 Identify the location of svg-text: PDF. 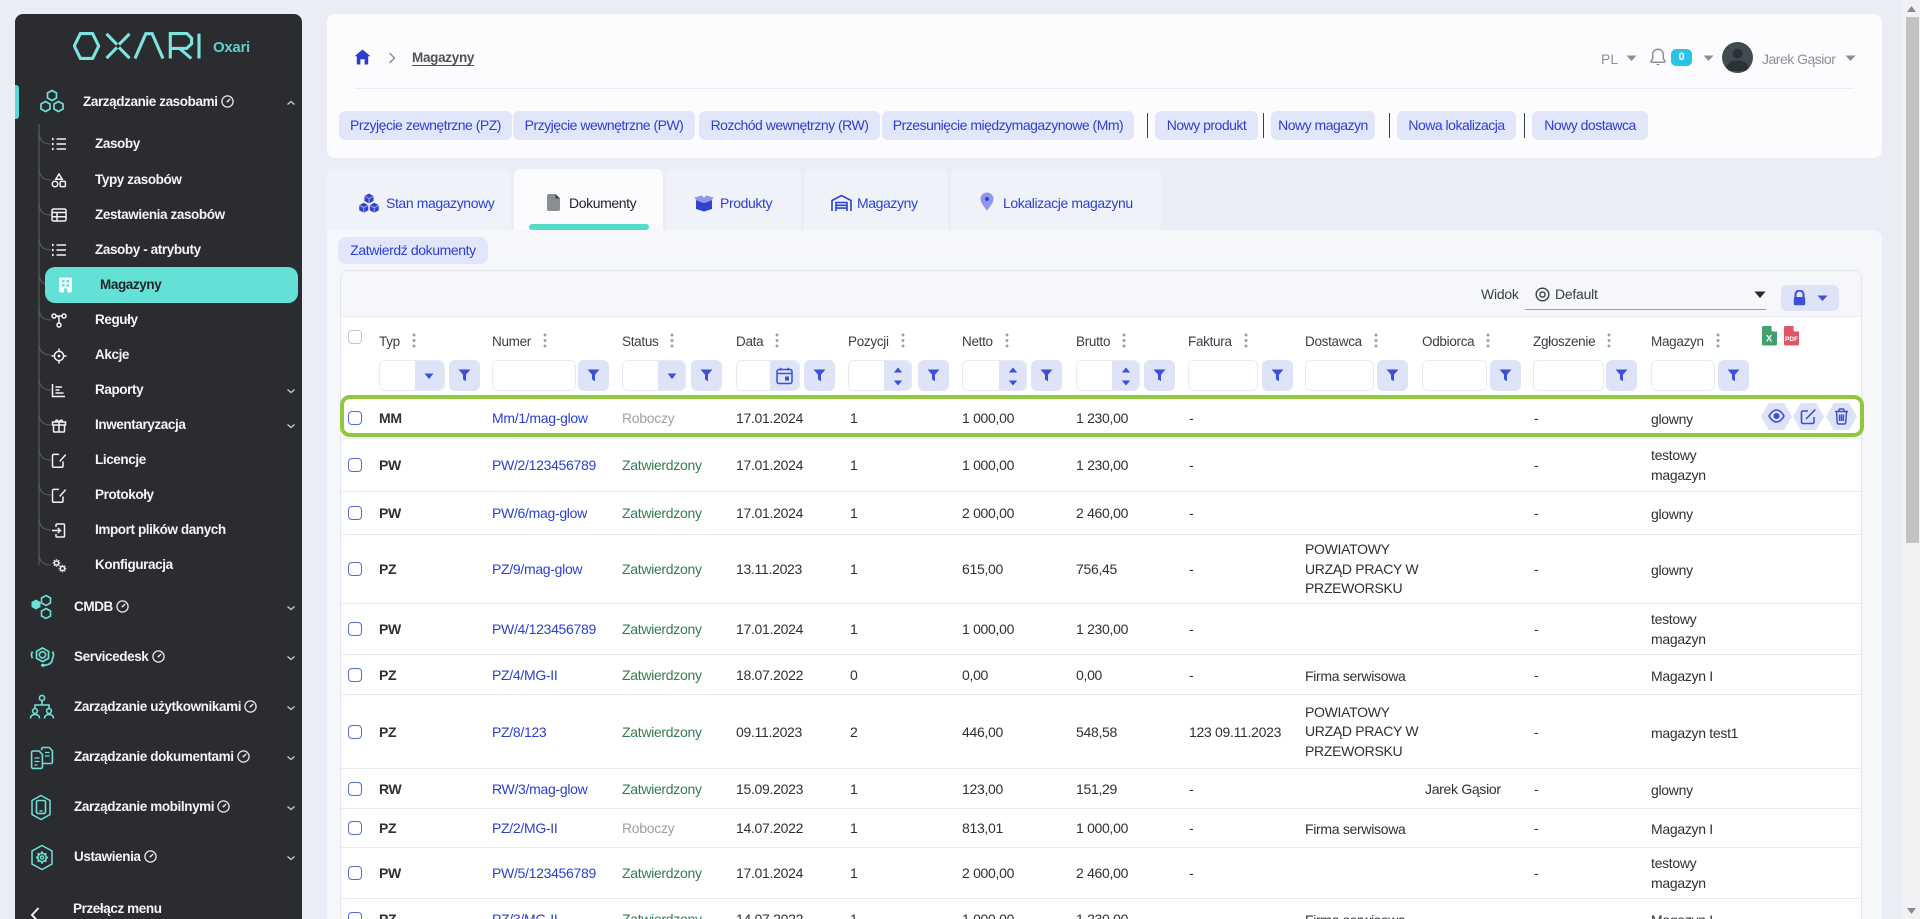
(1791, 339).